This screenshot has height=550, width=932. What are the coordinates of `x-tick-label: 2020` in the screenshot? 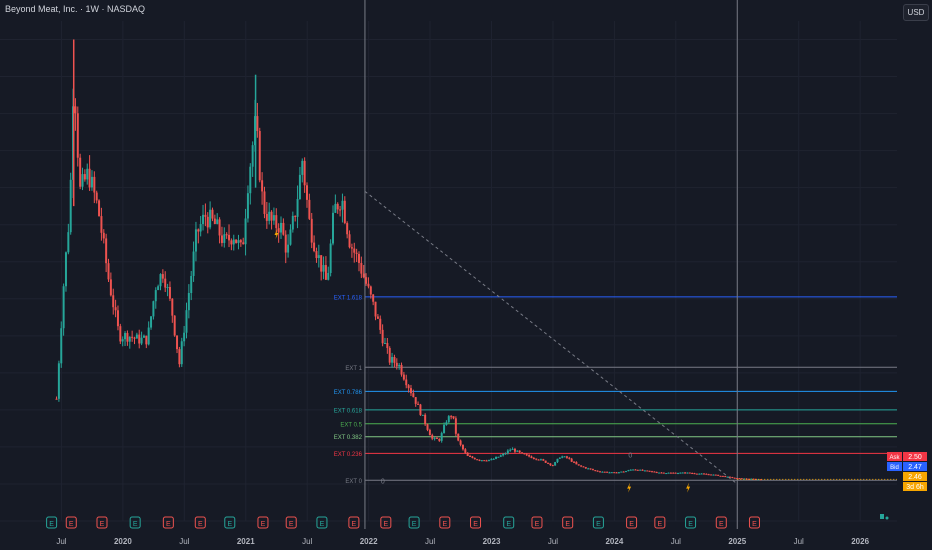 It's located at (123, 541).